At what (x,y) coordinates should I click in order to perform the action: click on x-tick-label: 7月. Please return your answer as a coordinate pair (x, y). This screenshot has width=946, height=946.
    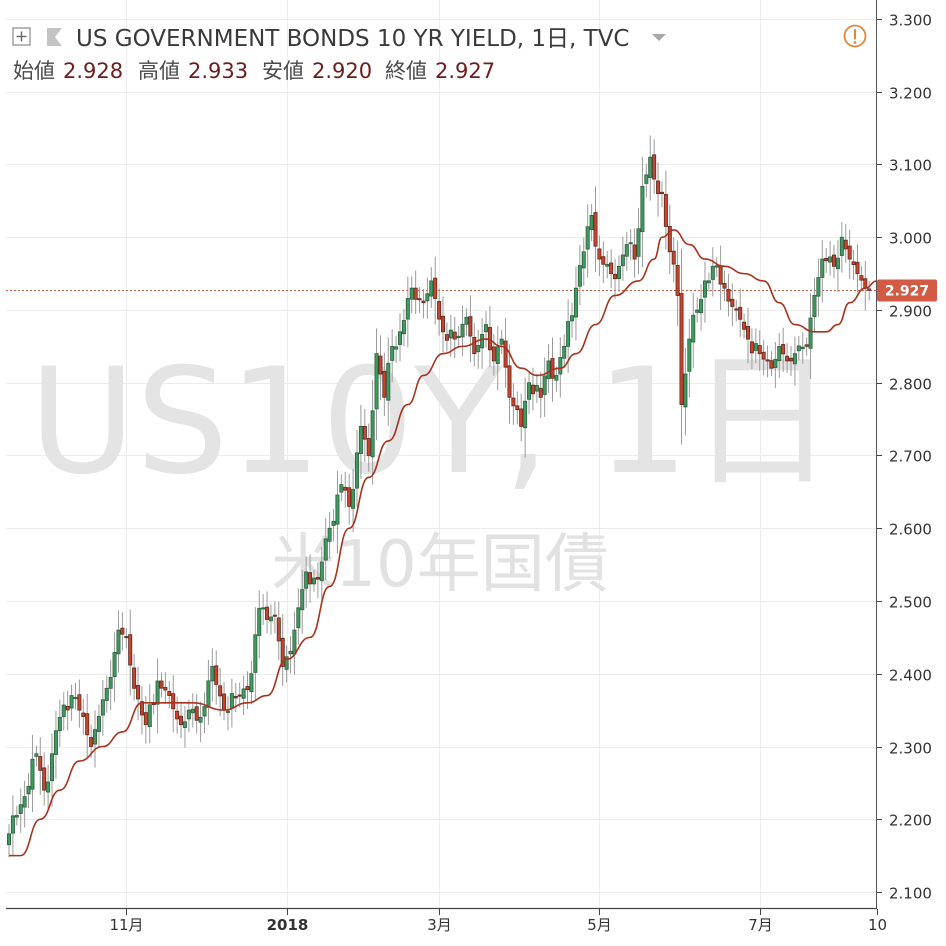
    Looking at the image, I should click on (760, 925).